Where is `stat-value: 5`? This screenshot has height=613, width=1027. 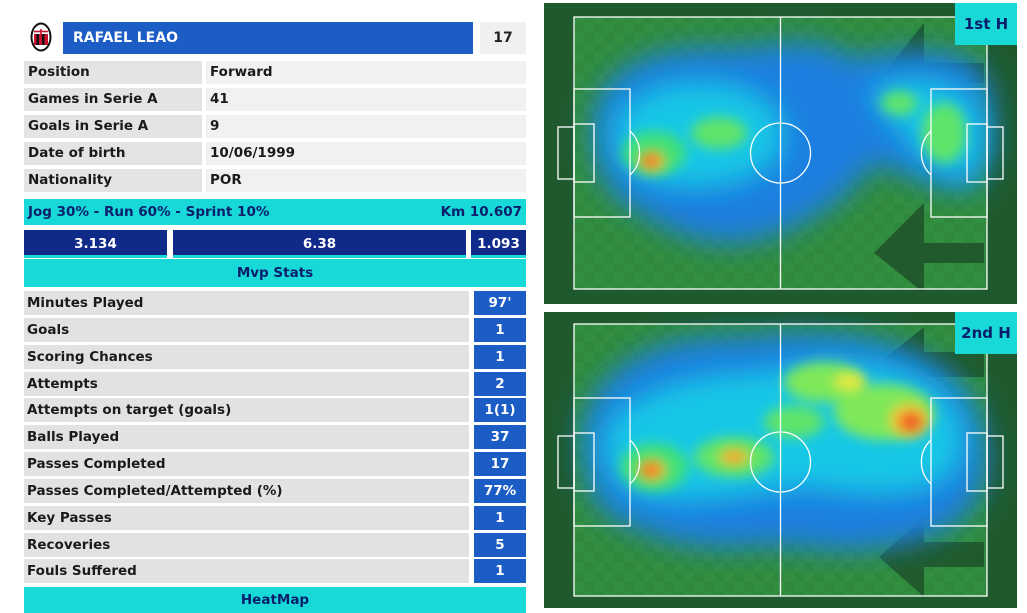 stat-value: 5 is located at coordinates (500, 545).